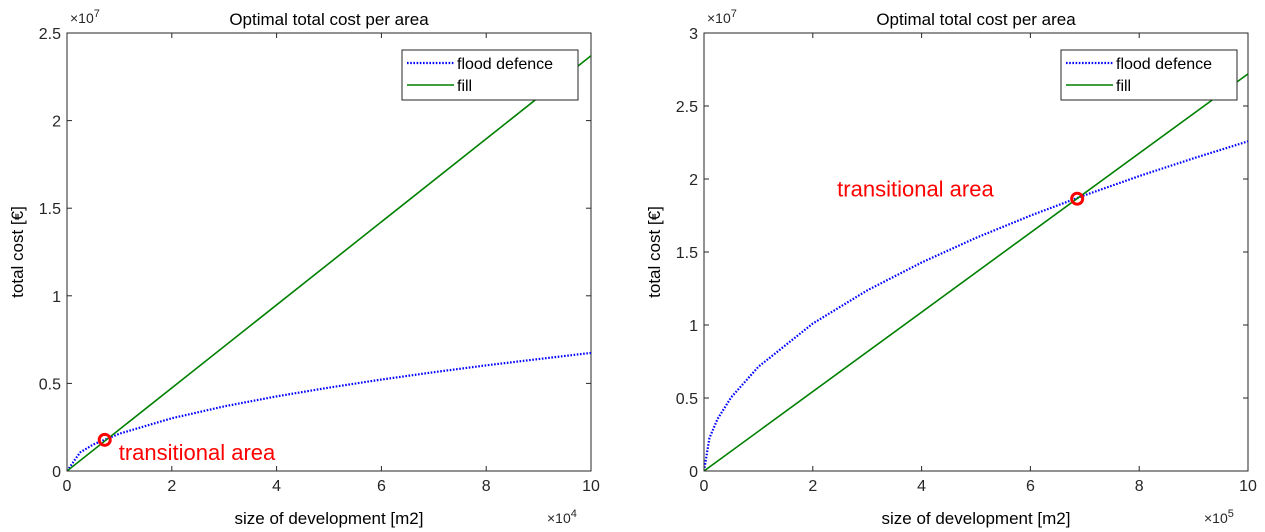  What do you see at coordinates (1231, 514) in the screenshot?
I see `x-exponent: 5` at bounding box center [1231, 514].